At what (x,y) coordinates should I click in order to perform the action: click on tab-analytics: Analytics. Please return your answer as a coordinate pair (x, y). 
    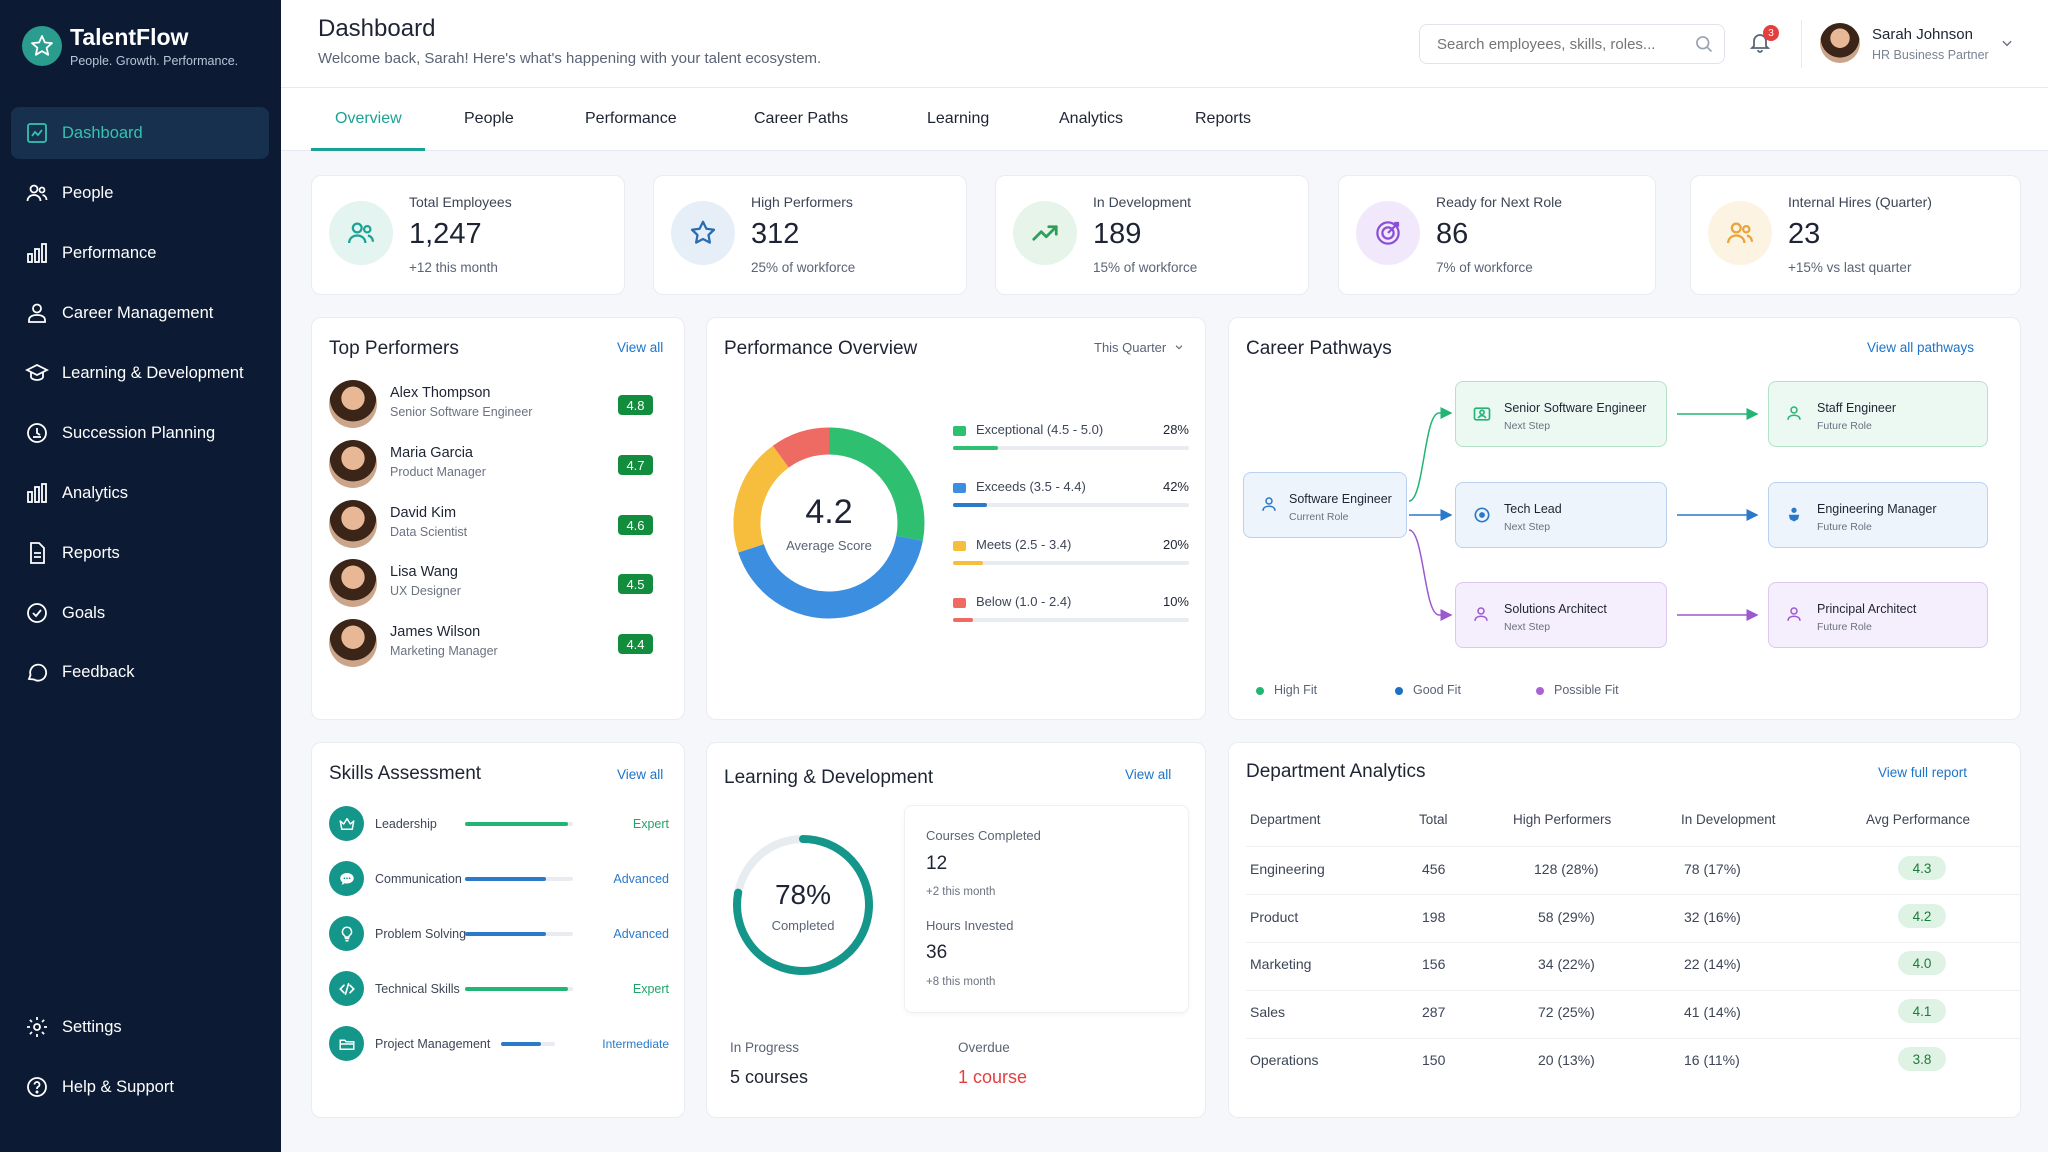
    Looking at the image, I should click on (1091, 118).